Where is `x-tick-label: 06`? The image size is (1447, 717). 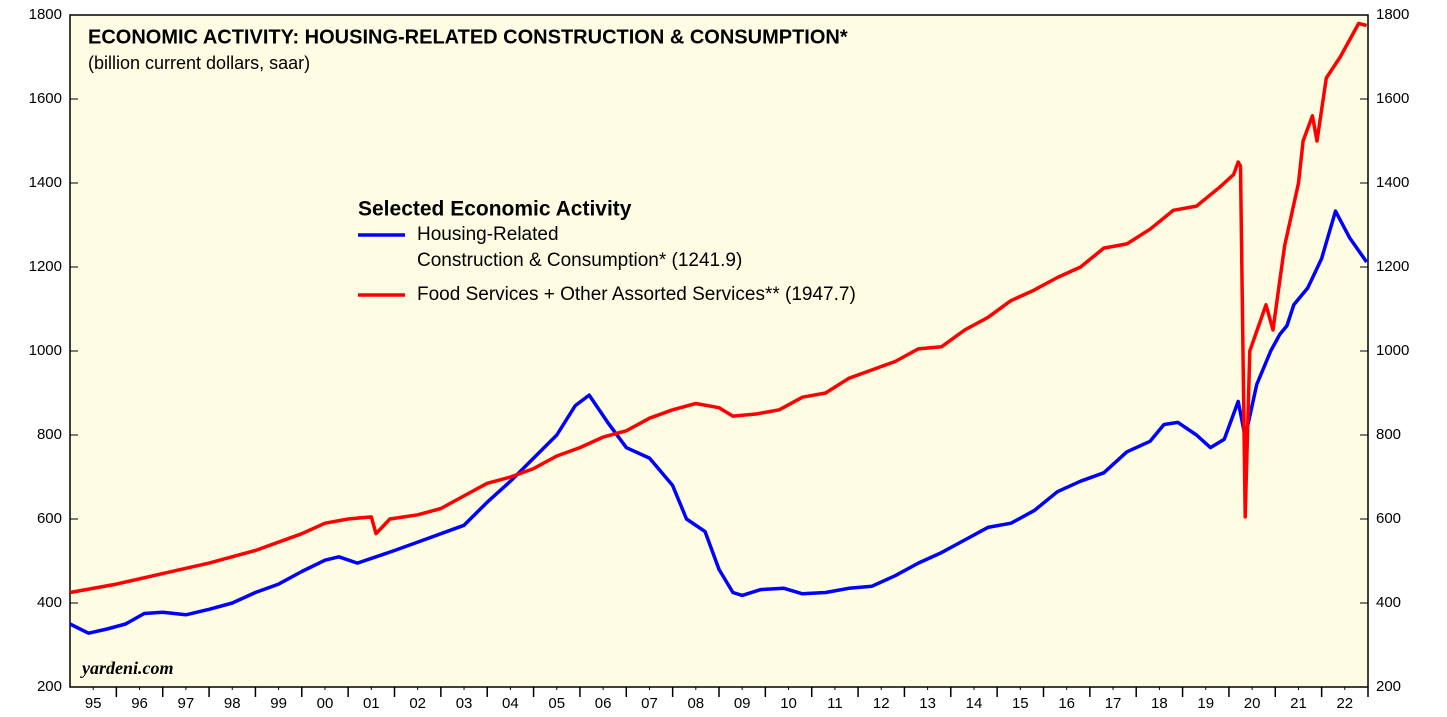 x-tick-label: 06 is located at coordinates (603, 703).